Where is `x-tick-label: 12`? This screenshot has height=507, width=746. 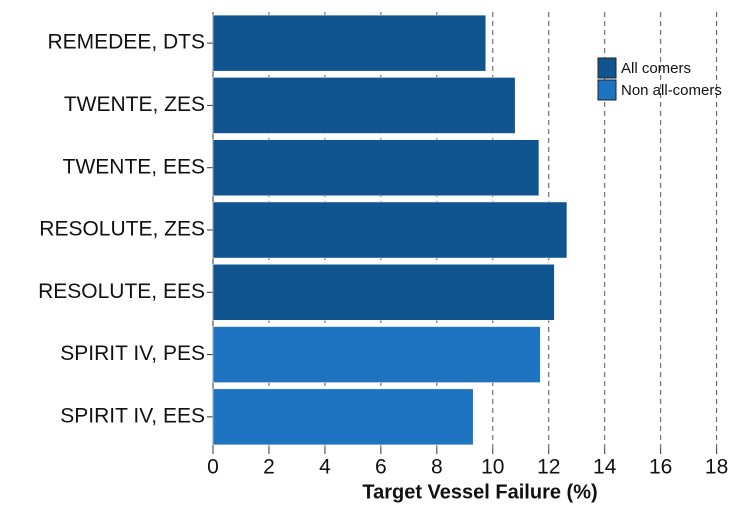
x-tick-label: 12 is located at coordinates (548, 467).